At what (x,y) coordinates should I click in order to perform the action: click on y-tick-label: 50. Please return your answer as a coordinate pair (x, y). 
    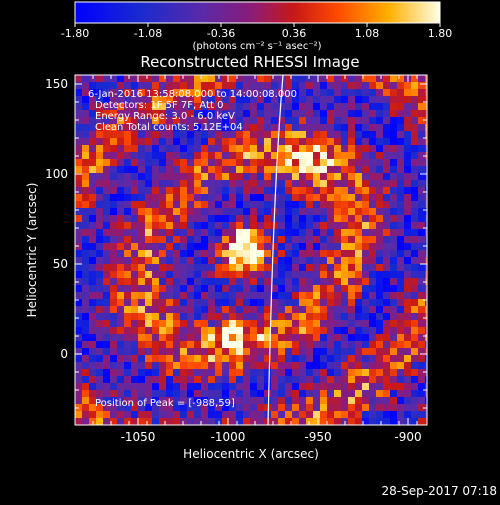
    Looking at the image, I should click on (60, 264).